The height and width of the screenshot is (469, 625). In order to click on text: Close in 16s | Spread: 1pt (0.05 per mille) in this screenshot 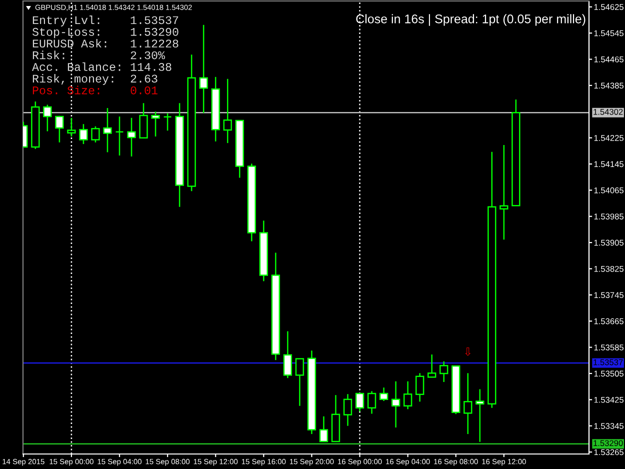, I will do `click(471, 20)`.